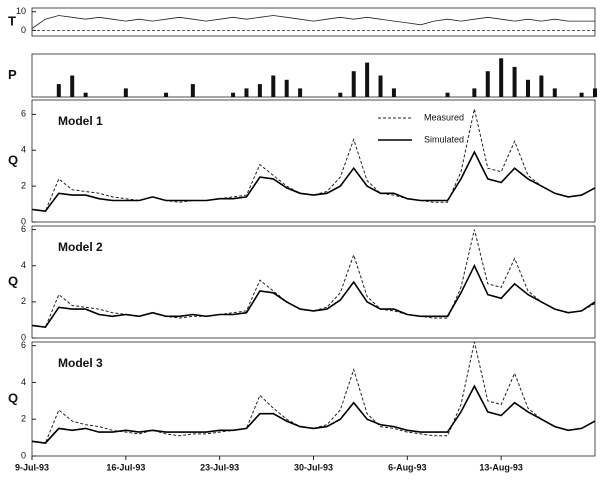 The width and height of the screenshot is (600, 482). What do you see at coordinates (12, 74) in the screenshot?
I see `y-axis-label: P` at bounding box center [12, 74].